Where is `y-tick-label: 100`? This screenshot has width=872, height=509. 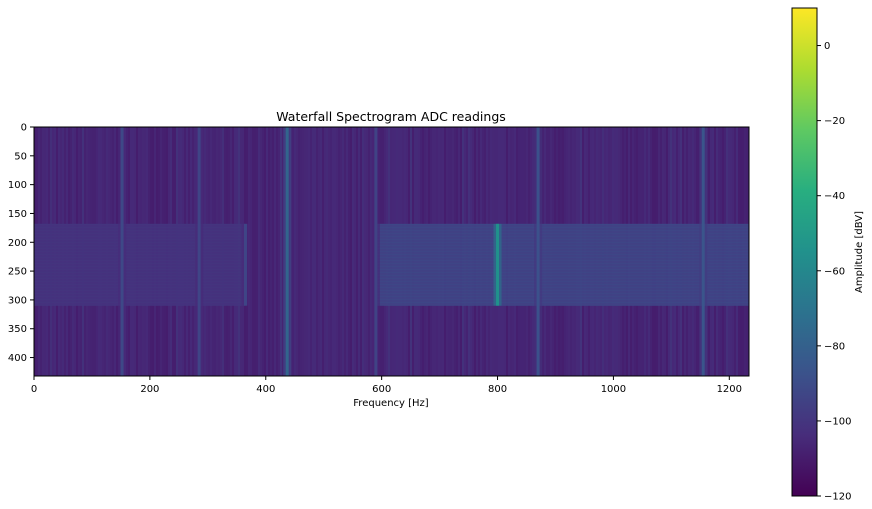
y-tick-label: 100 is located at coordinates (17, 185).